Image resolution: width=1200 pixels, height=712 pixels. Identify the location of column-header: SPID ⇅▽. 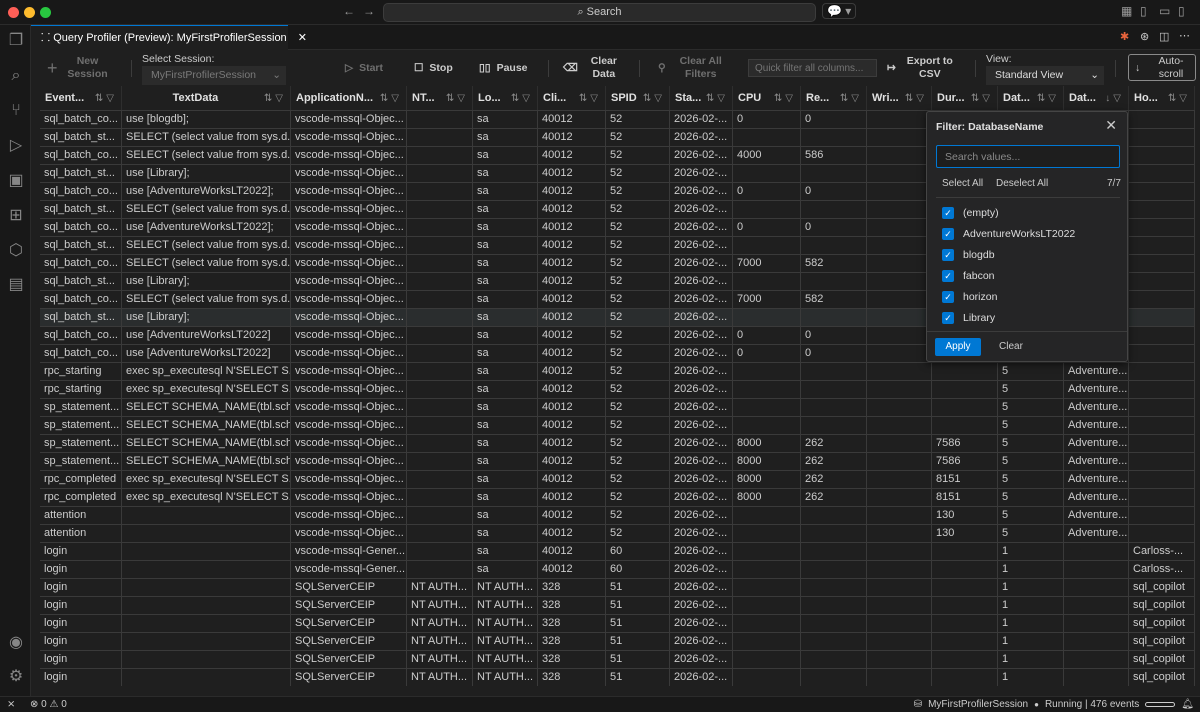
(638, 98).